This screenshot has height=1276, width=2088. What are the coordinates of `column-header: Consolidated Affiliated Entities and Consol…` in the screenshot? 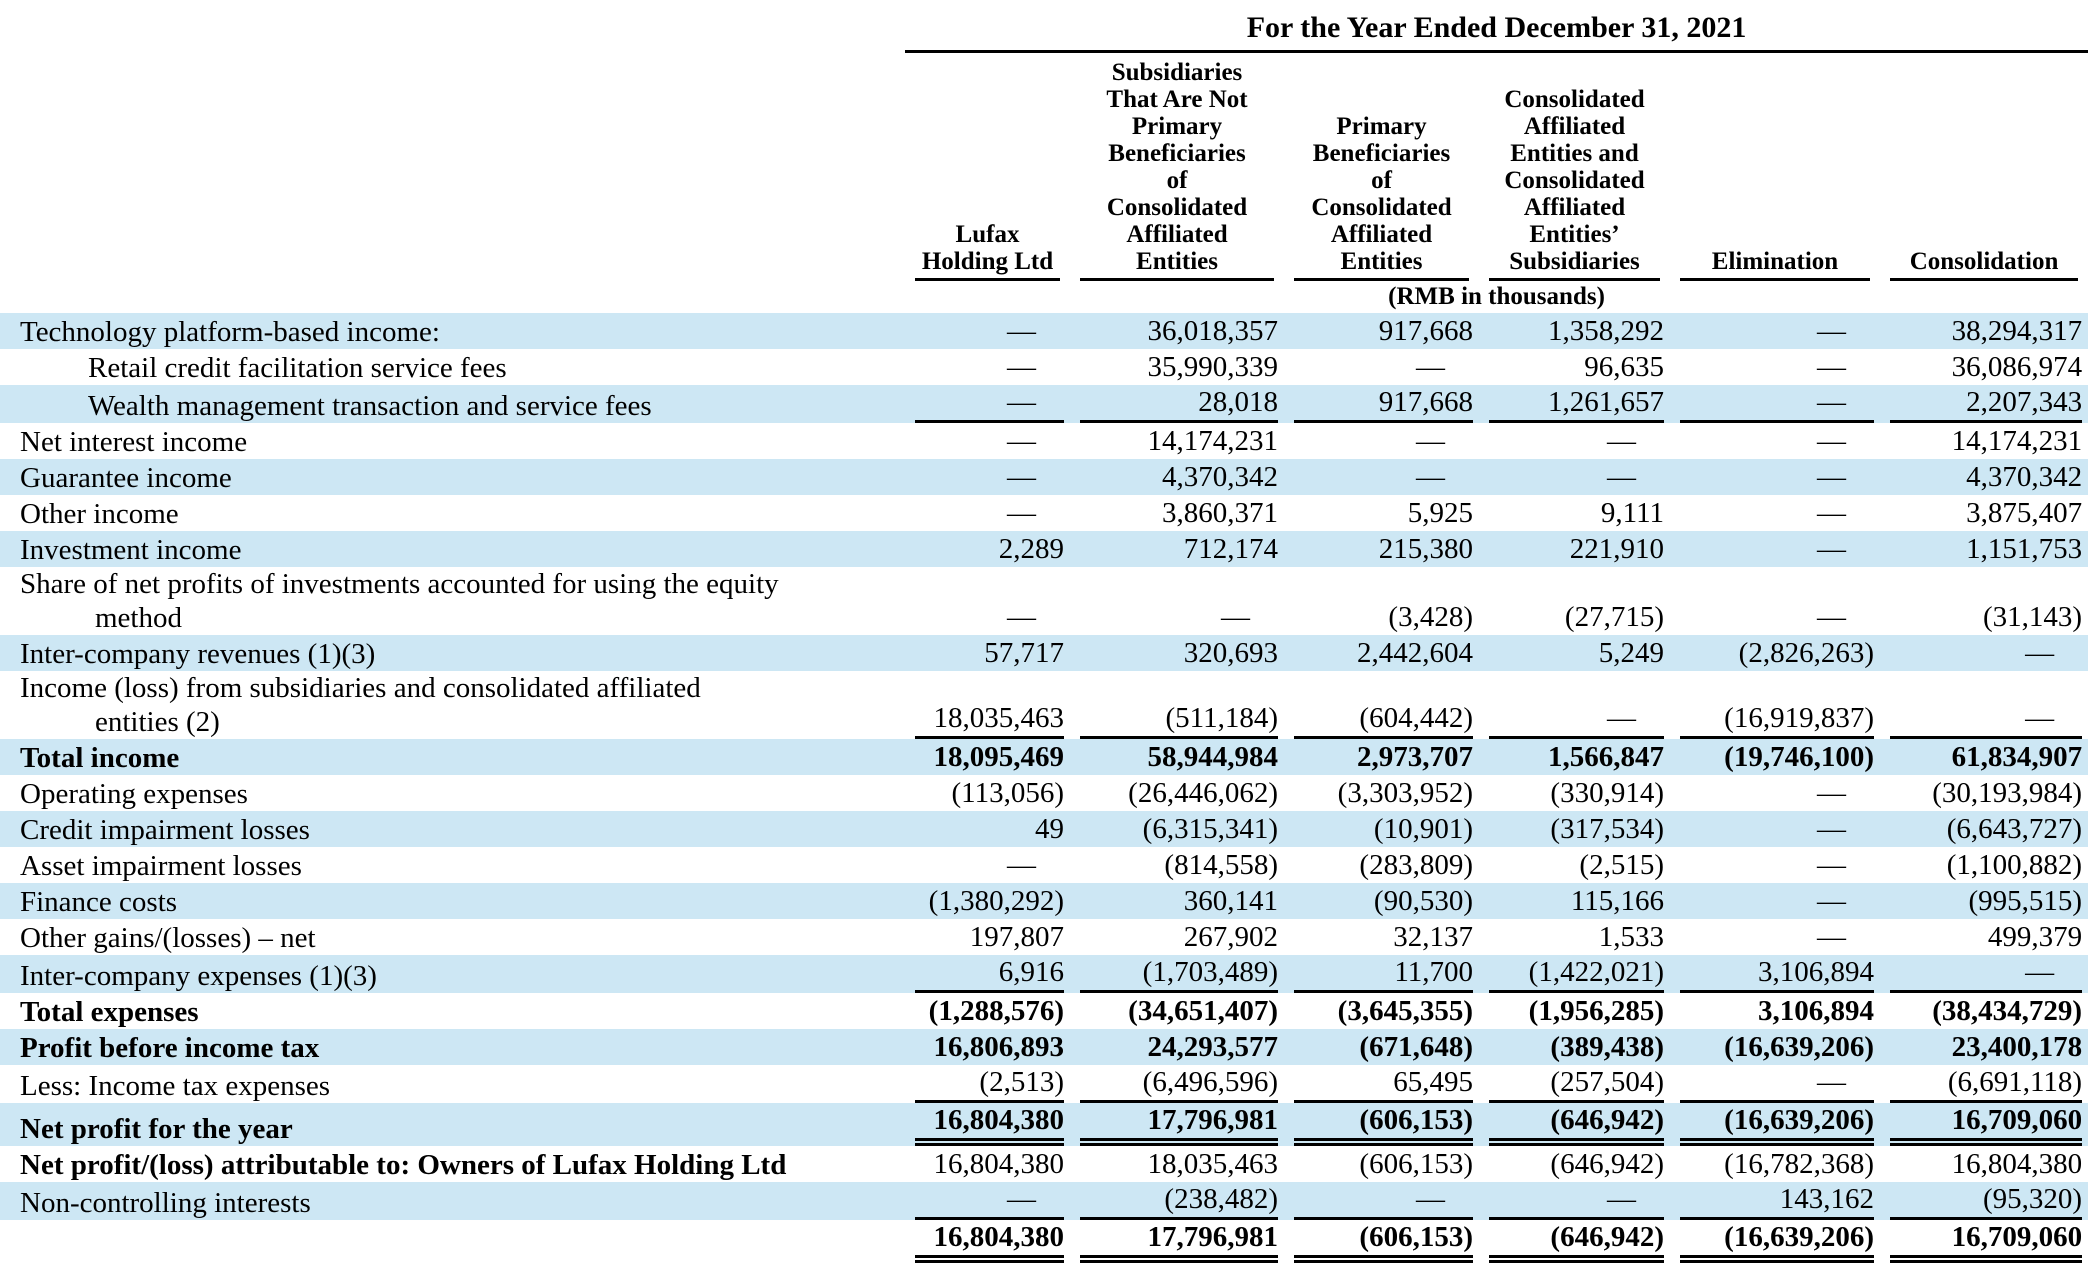 It's located at (1574, 167).